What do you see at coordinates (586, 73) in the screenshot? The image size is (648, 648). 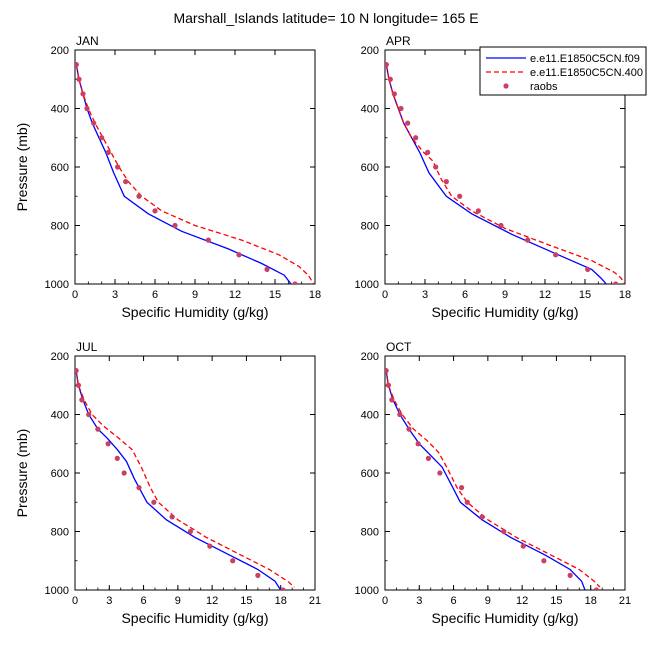 I see `legend-label: e.e11.E1850C5CN.400` at bounding box center [586, 73].